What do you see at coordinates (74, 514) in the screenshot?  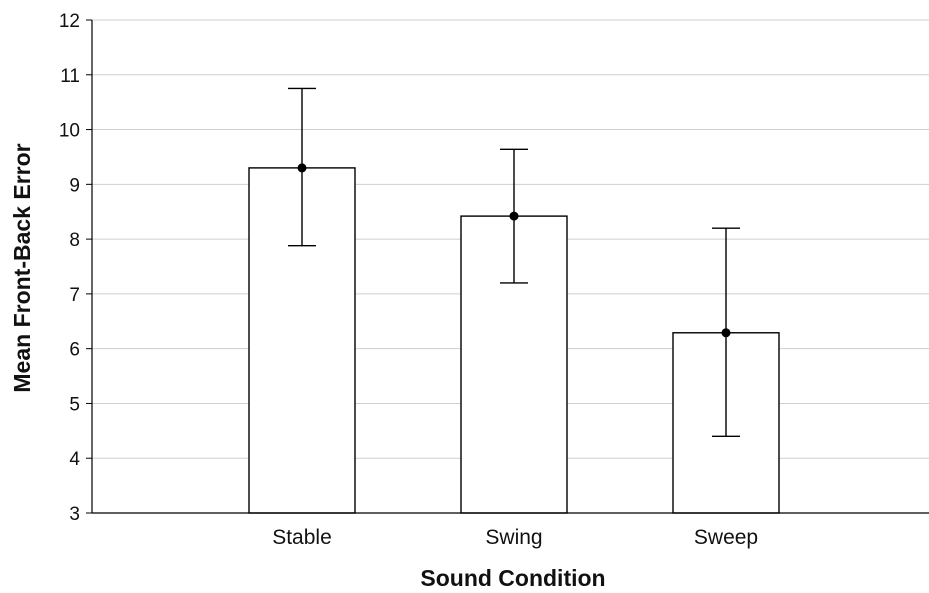 I see `y-tick-label: 3` at bounding box center [74, 514].